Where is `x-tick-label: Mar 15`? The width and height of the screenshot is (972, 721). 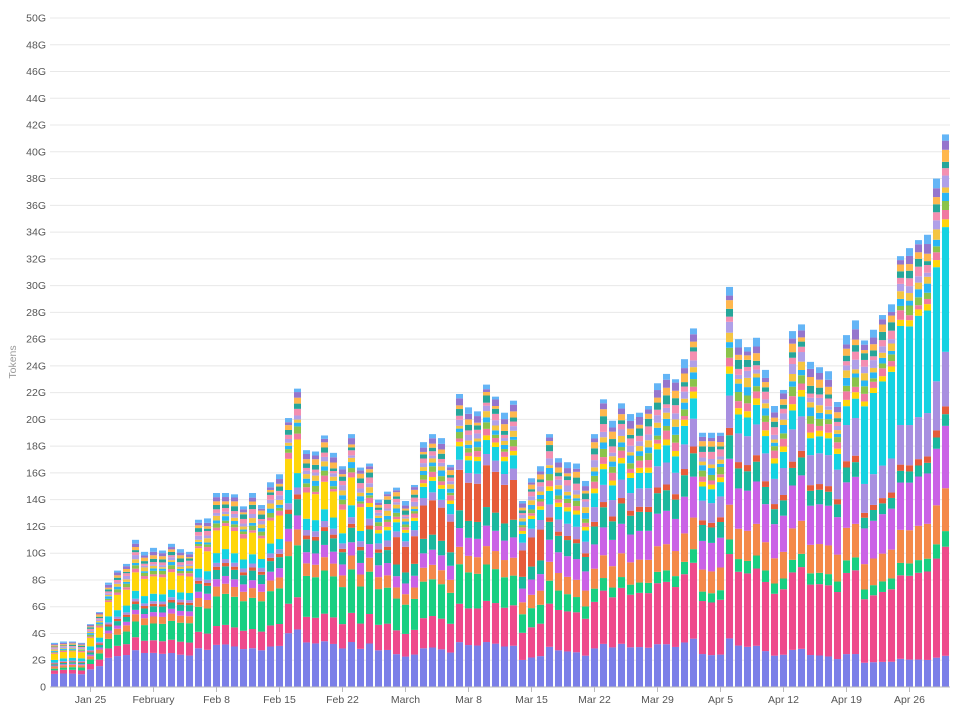 x-tick-label: Mar 15 is located at coordinates (531, 700).